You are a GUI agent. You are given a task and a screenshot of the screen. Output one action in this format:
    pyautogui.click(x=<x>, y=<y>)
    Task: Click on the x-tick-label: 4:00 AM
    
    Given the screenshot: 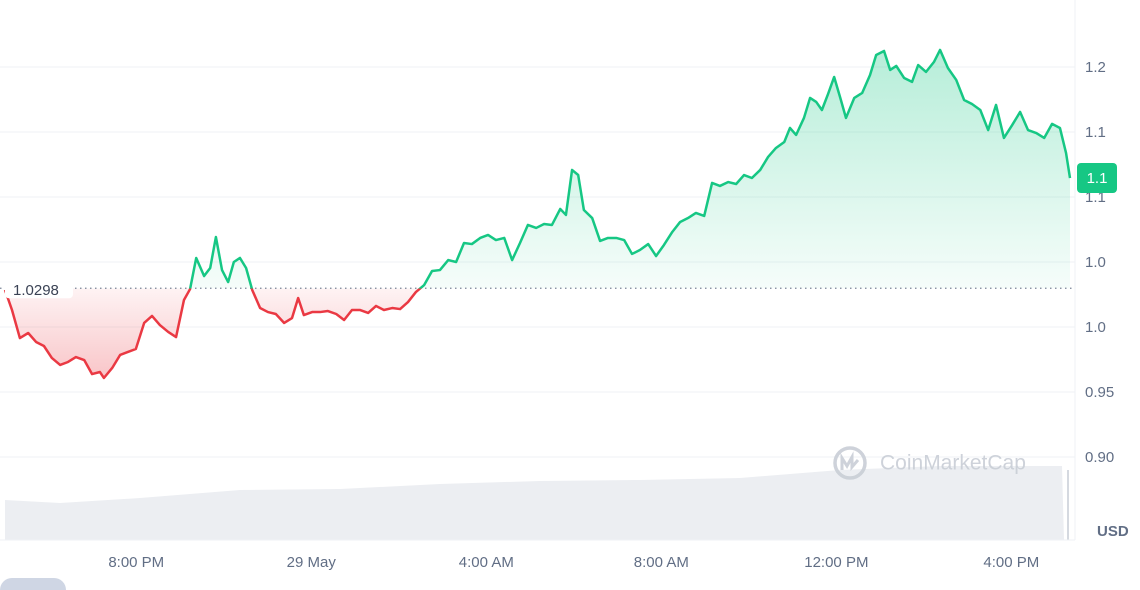 What is the action you would take?
    pyautogui.click(x=486, y=562)
    